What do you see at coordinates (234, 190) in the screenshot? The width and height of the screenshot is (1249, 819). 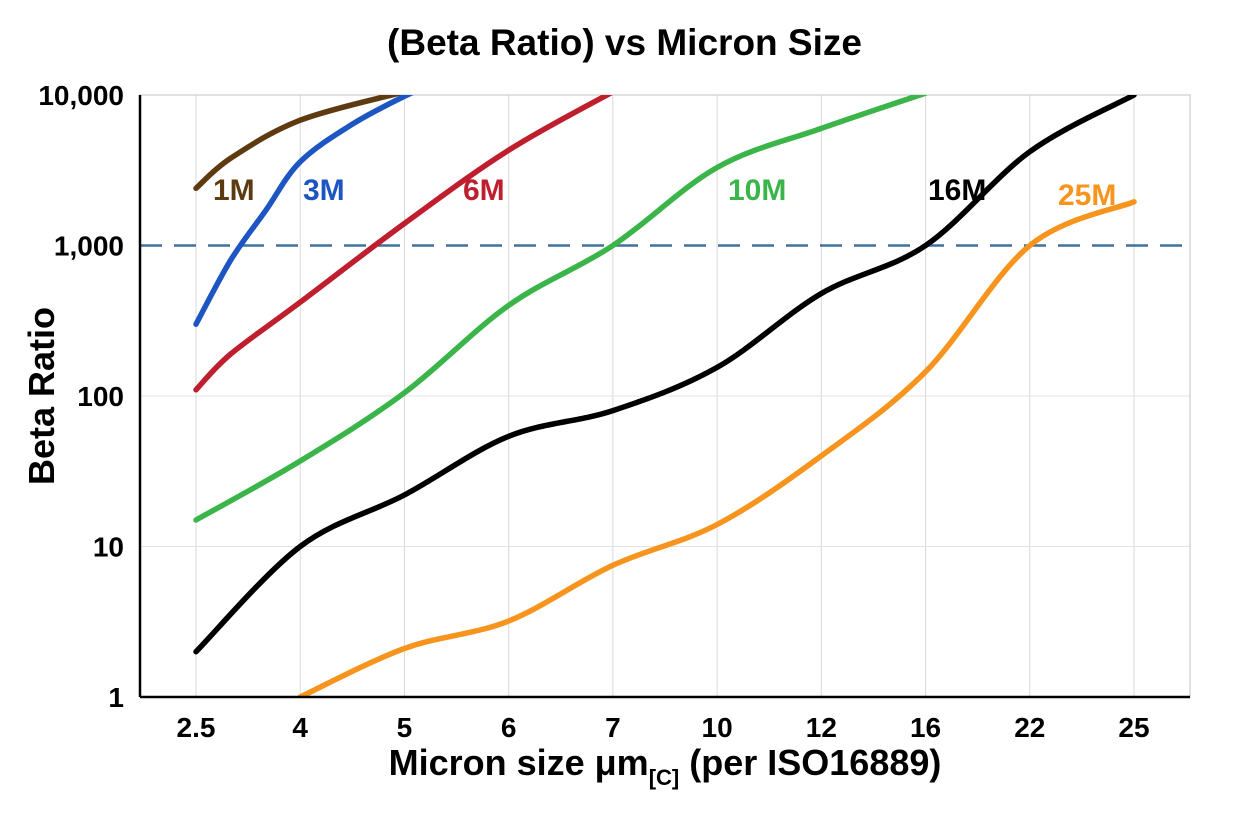 I see `series-label-1M: 1M` at bounding box center [234, 190].